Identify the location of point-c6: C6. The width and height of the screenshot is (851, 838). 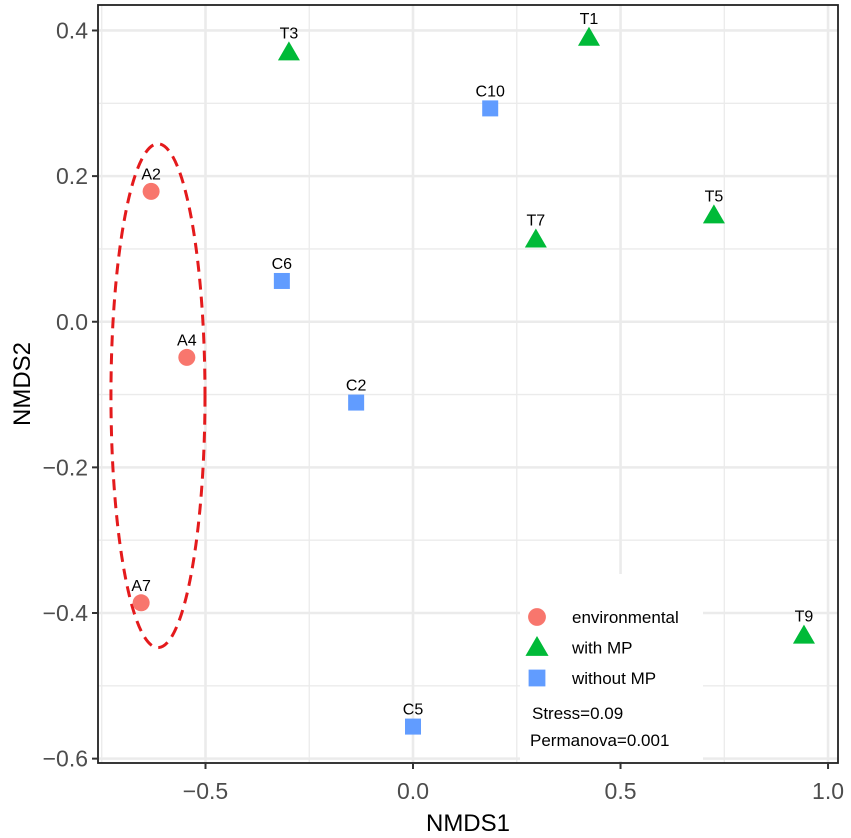
(282, 272).